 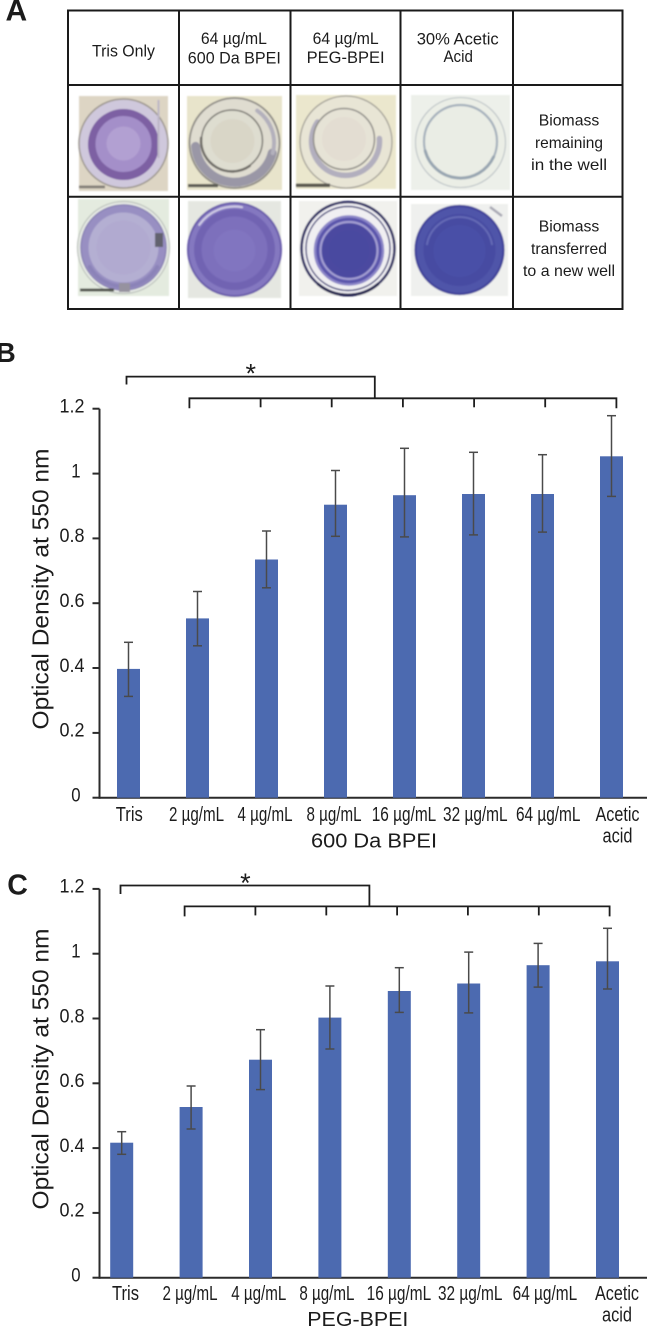 What do you see at coordinates (569, 249) in the screenshot?
I see `svg-text: transferred` at bounding box center [569, 249].